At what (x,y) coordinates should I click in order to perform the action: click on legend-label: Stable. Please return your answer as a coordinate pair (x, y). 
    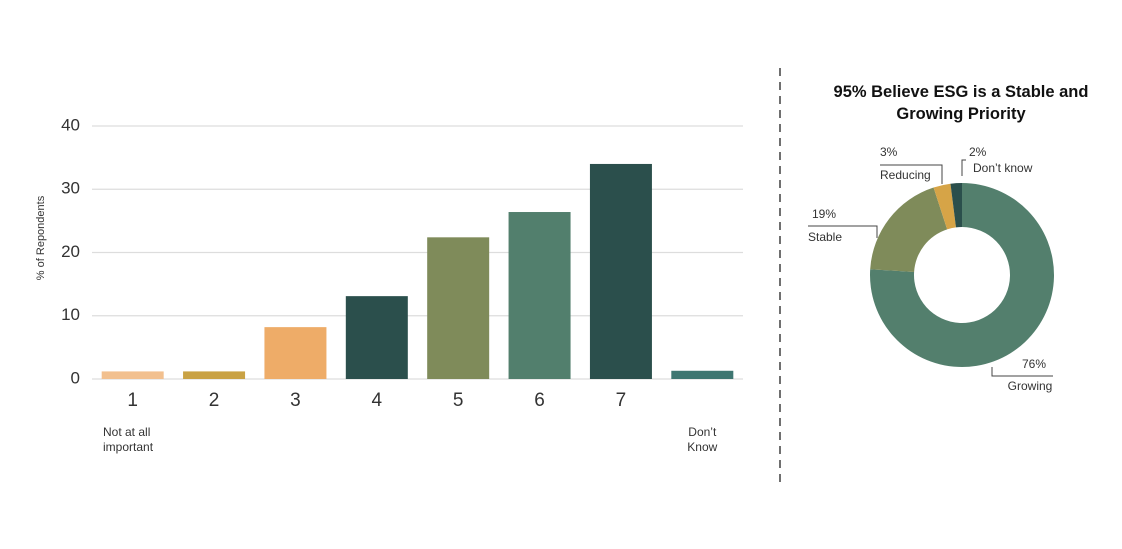
    Looking at the image, I should click on (825, 237).